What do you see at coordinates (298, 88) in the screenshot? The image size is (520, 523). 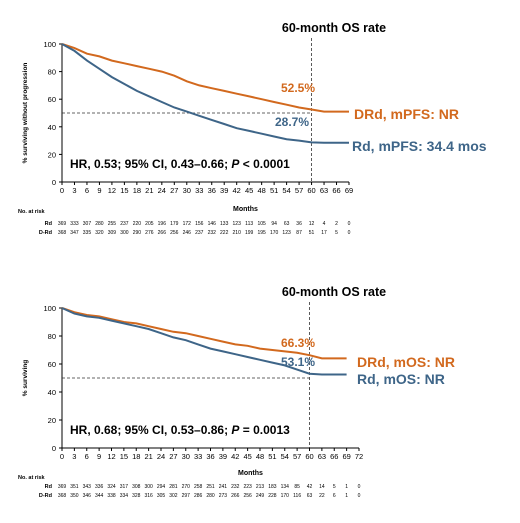 I see `rate-label: 52.5%` at bounding box center [298, 88].